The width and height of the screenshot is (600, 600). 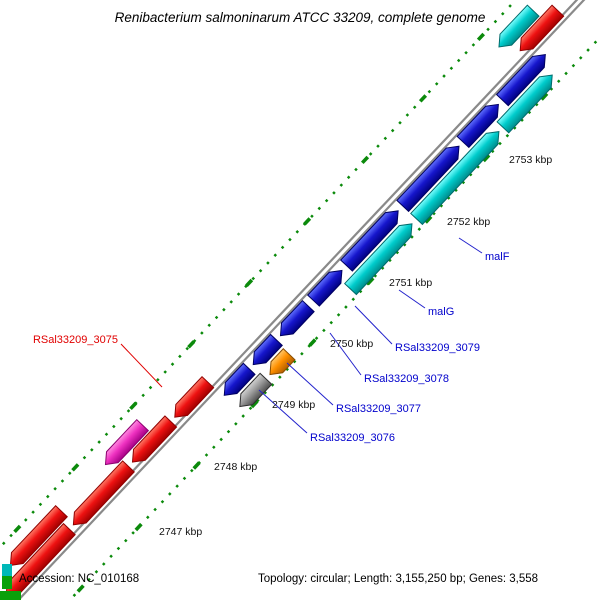 I want to click on ruler-label-2751: 2751 kbp, so click(x=410, y=283).